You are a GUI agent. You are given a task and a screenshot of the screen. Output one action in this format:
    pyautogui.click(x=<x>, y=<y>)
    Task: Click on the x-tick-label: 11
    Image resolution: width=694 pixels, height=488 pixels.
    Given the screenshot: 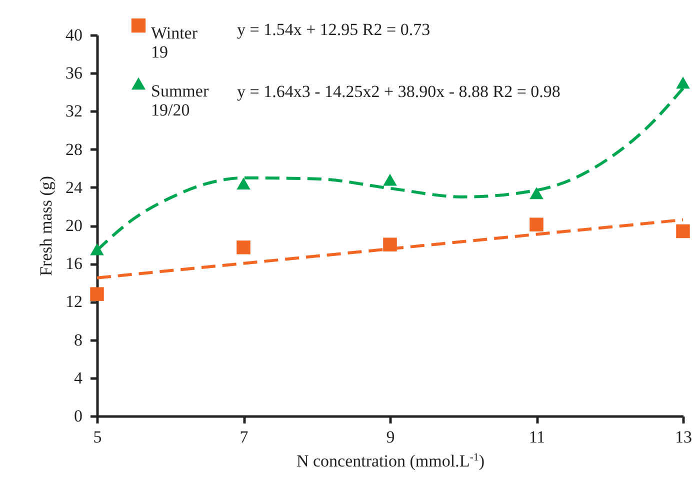 What is the action you would take?
    pyautogui.click(x=537, y=437)
    